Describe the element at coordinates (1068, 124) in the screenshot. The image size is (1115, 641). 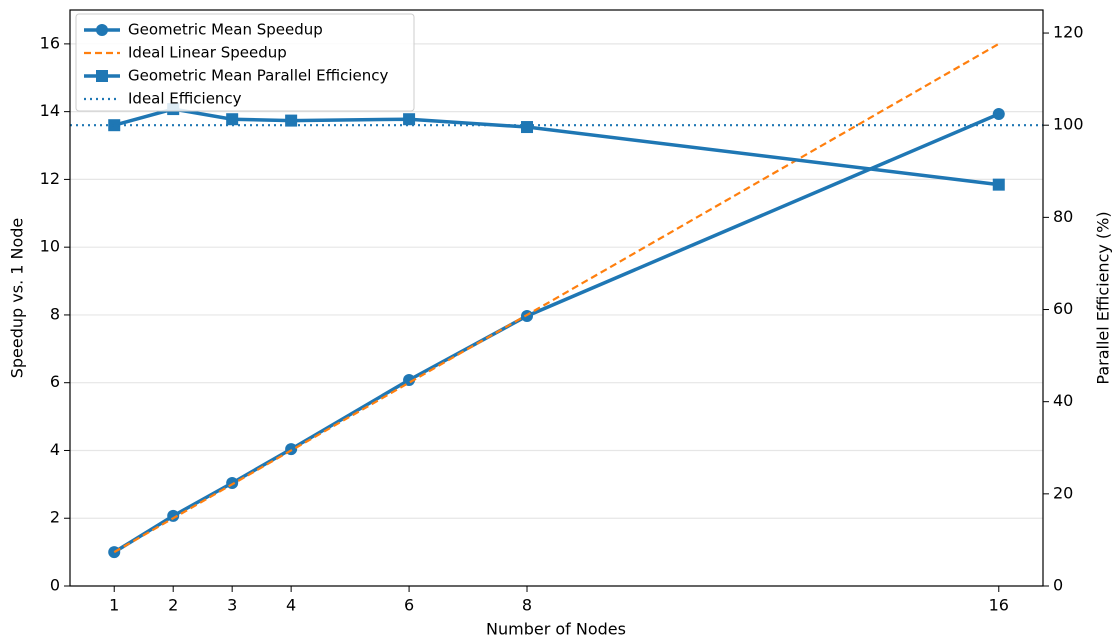
I see `y2-tick-label: 100` at that location.